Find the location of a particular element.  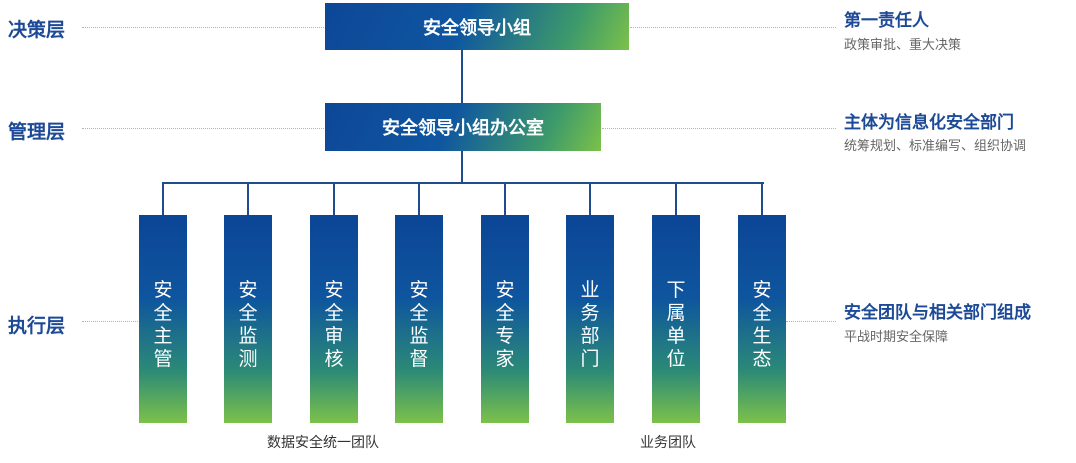

execution-column-security-expert: 安全专家 is located at coordinates (505, 319).